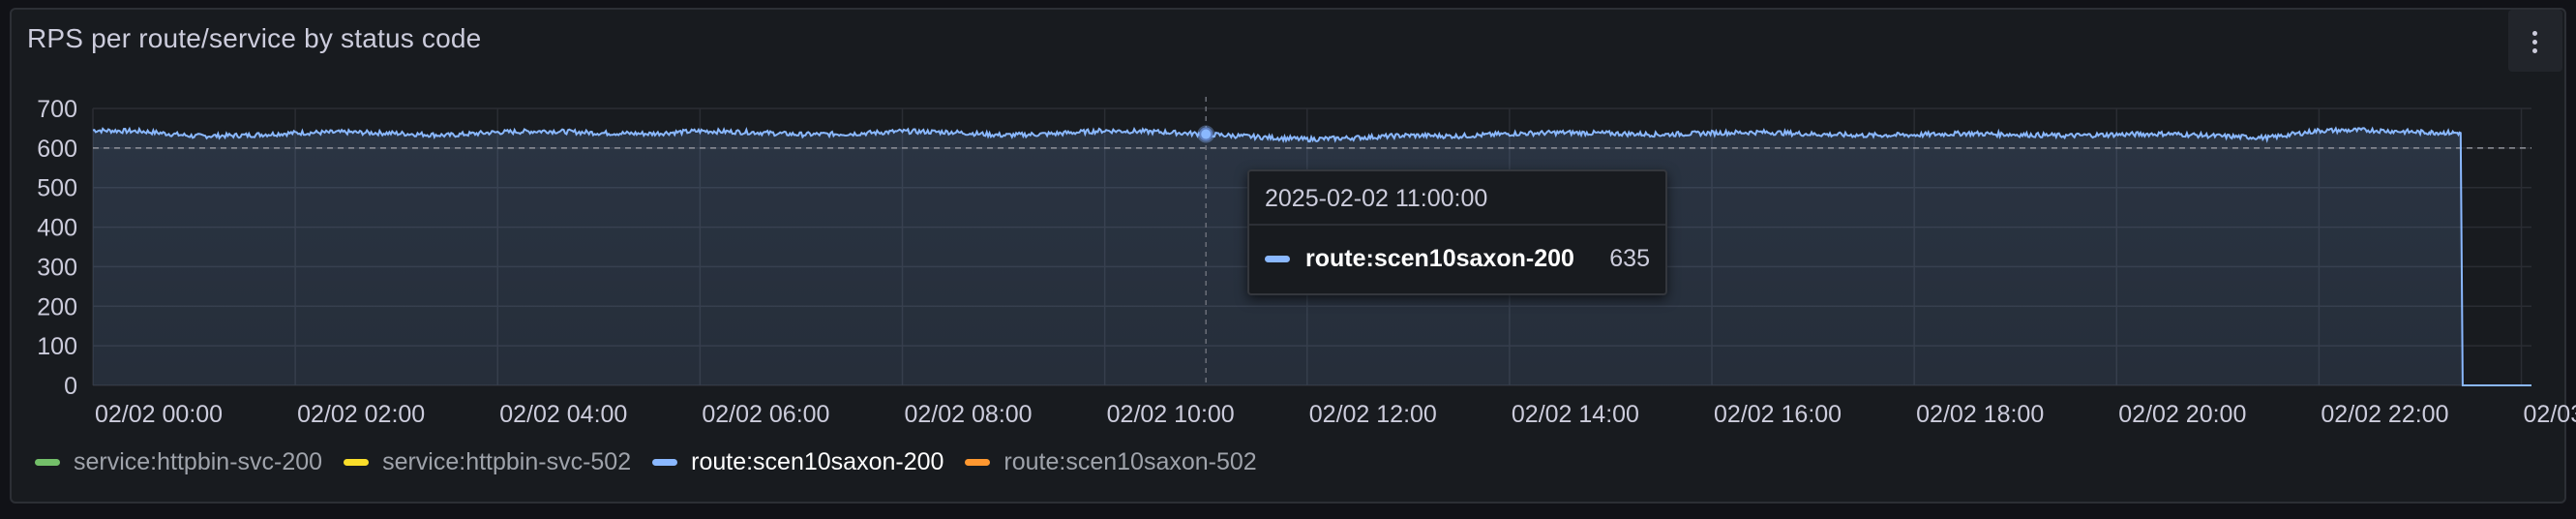 The image size is (2576, 519). I want to click on tooltip-series-name: route:scen10saxon-200, so click(1439, 258).